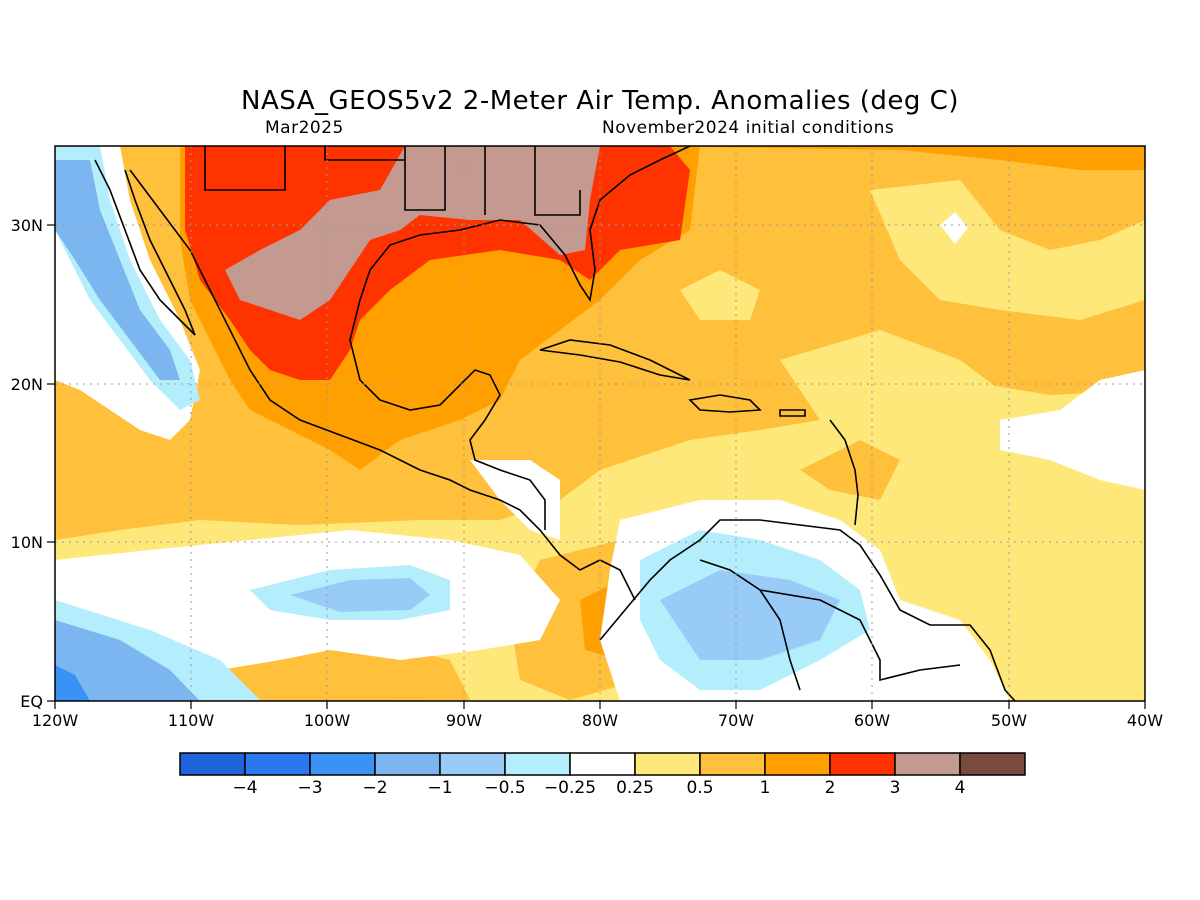  What do you see at coordinates (360, 595) in the screenshot?
I see `field-paleblue-pac-mid` at bounding box center [360, 595].